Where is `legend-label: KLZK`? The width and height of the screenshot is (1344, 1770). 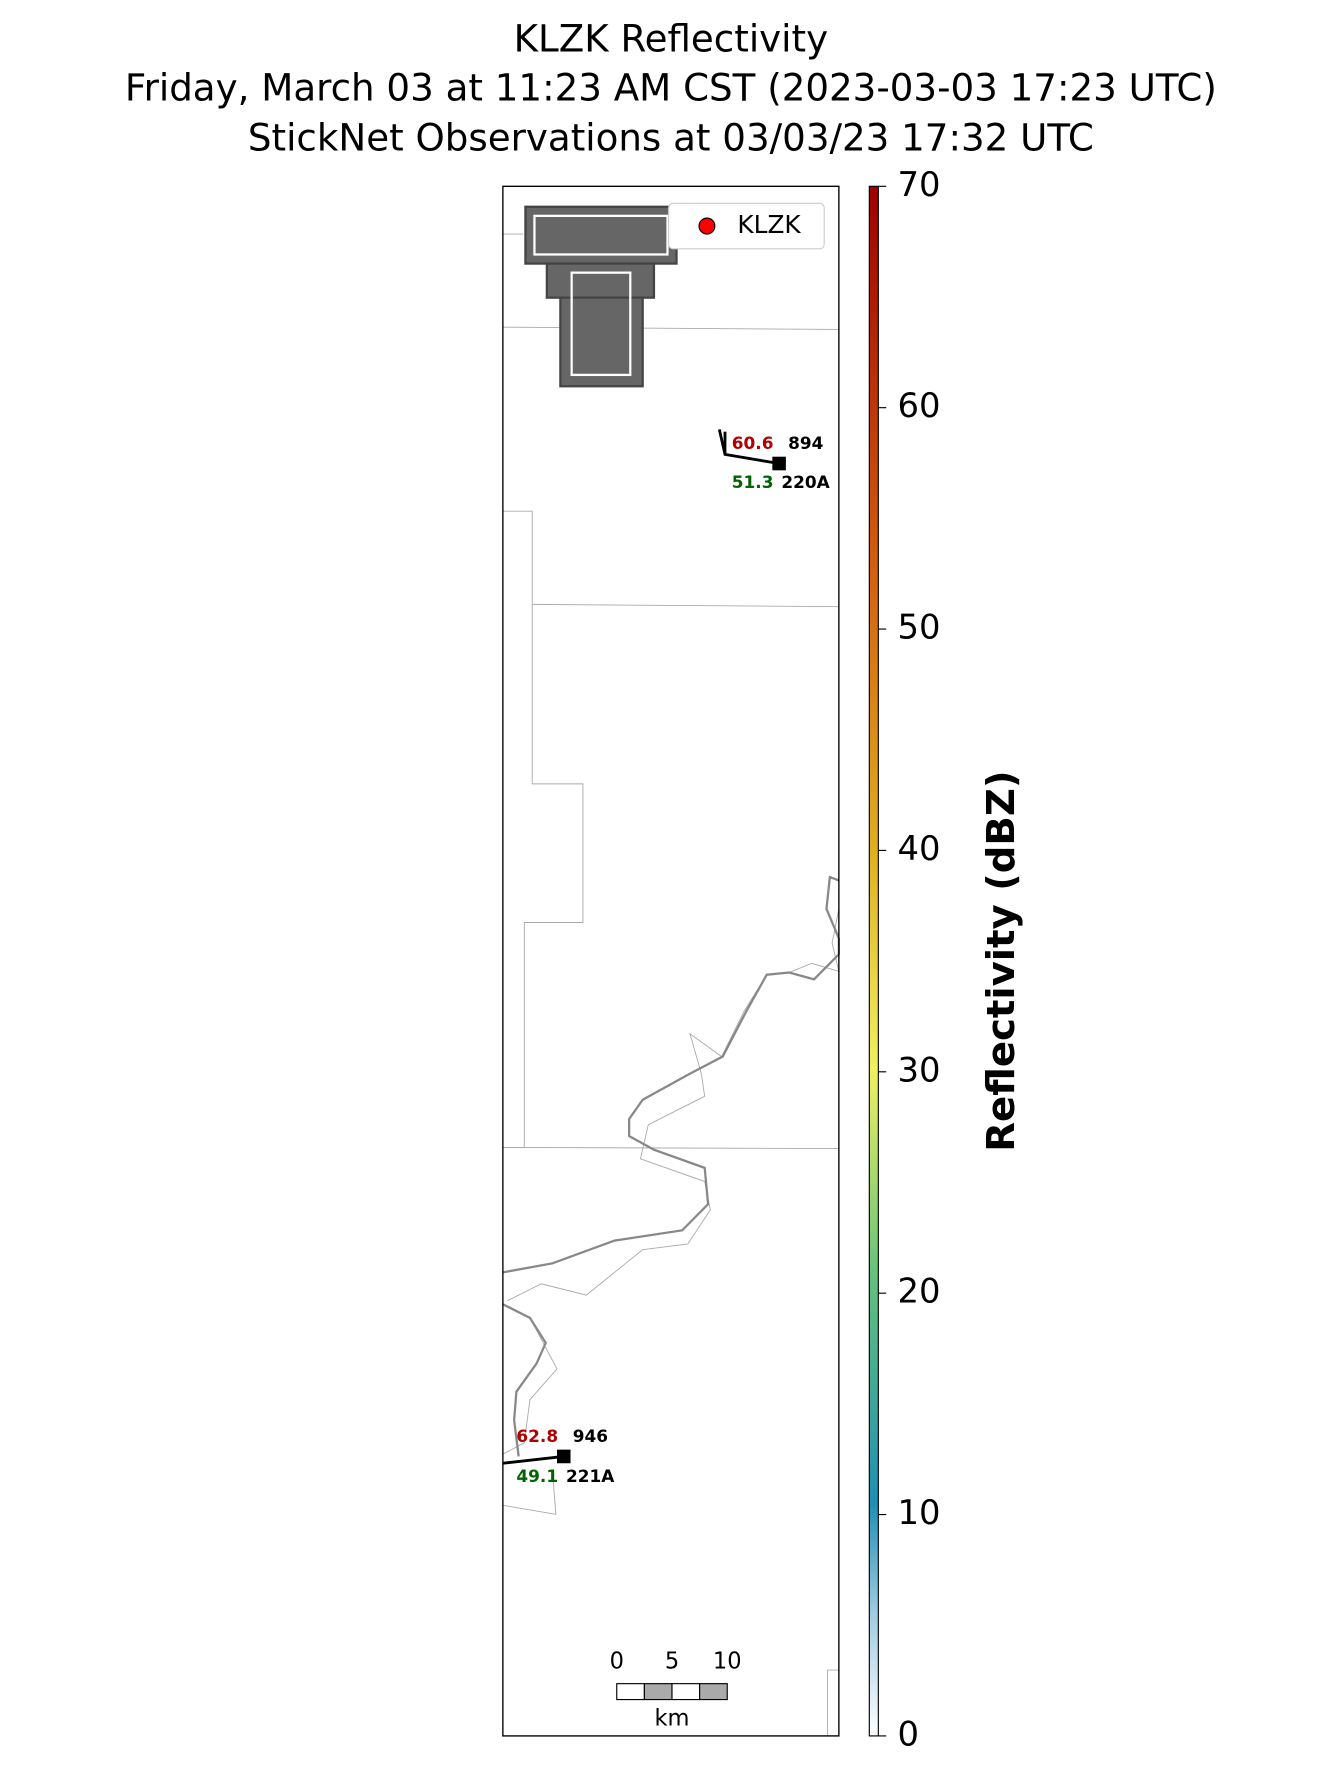
legend-label: KLZK is located at coordinates (769, 224).